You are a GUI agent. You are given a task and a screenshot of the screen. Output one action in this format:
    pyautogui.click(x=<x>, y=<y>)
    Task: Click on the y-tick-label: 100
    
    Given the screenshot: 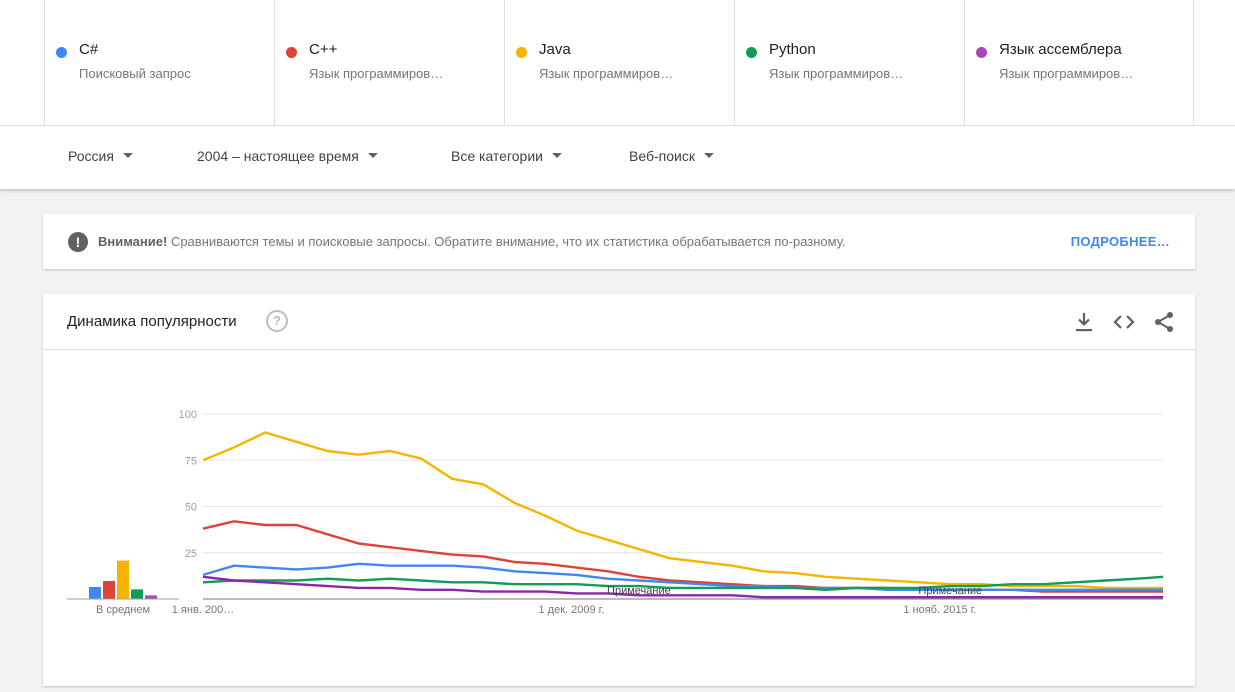 What is the action you would take?
    pyautogui.click(x=188, y=415)
    